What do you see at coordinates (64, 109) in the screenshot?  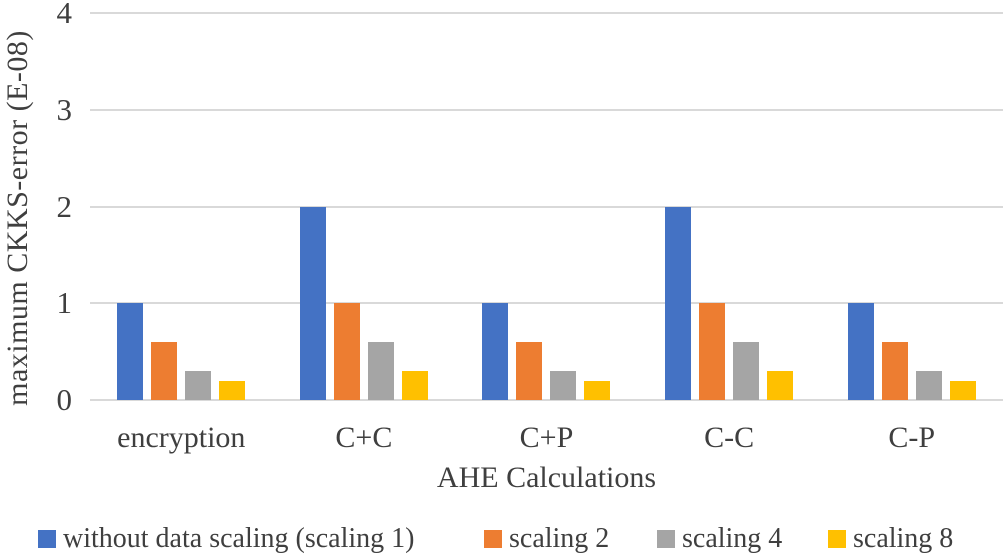 I see `y-tick-label-3: 3` at bounding box center [64, 109].